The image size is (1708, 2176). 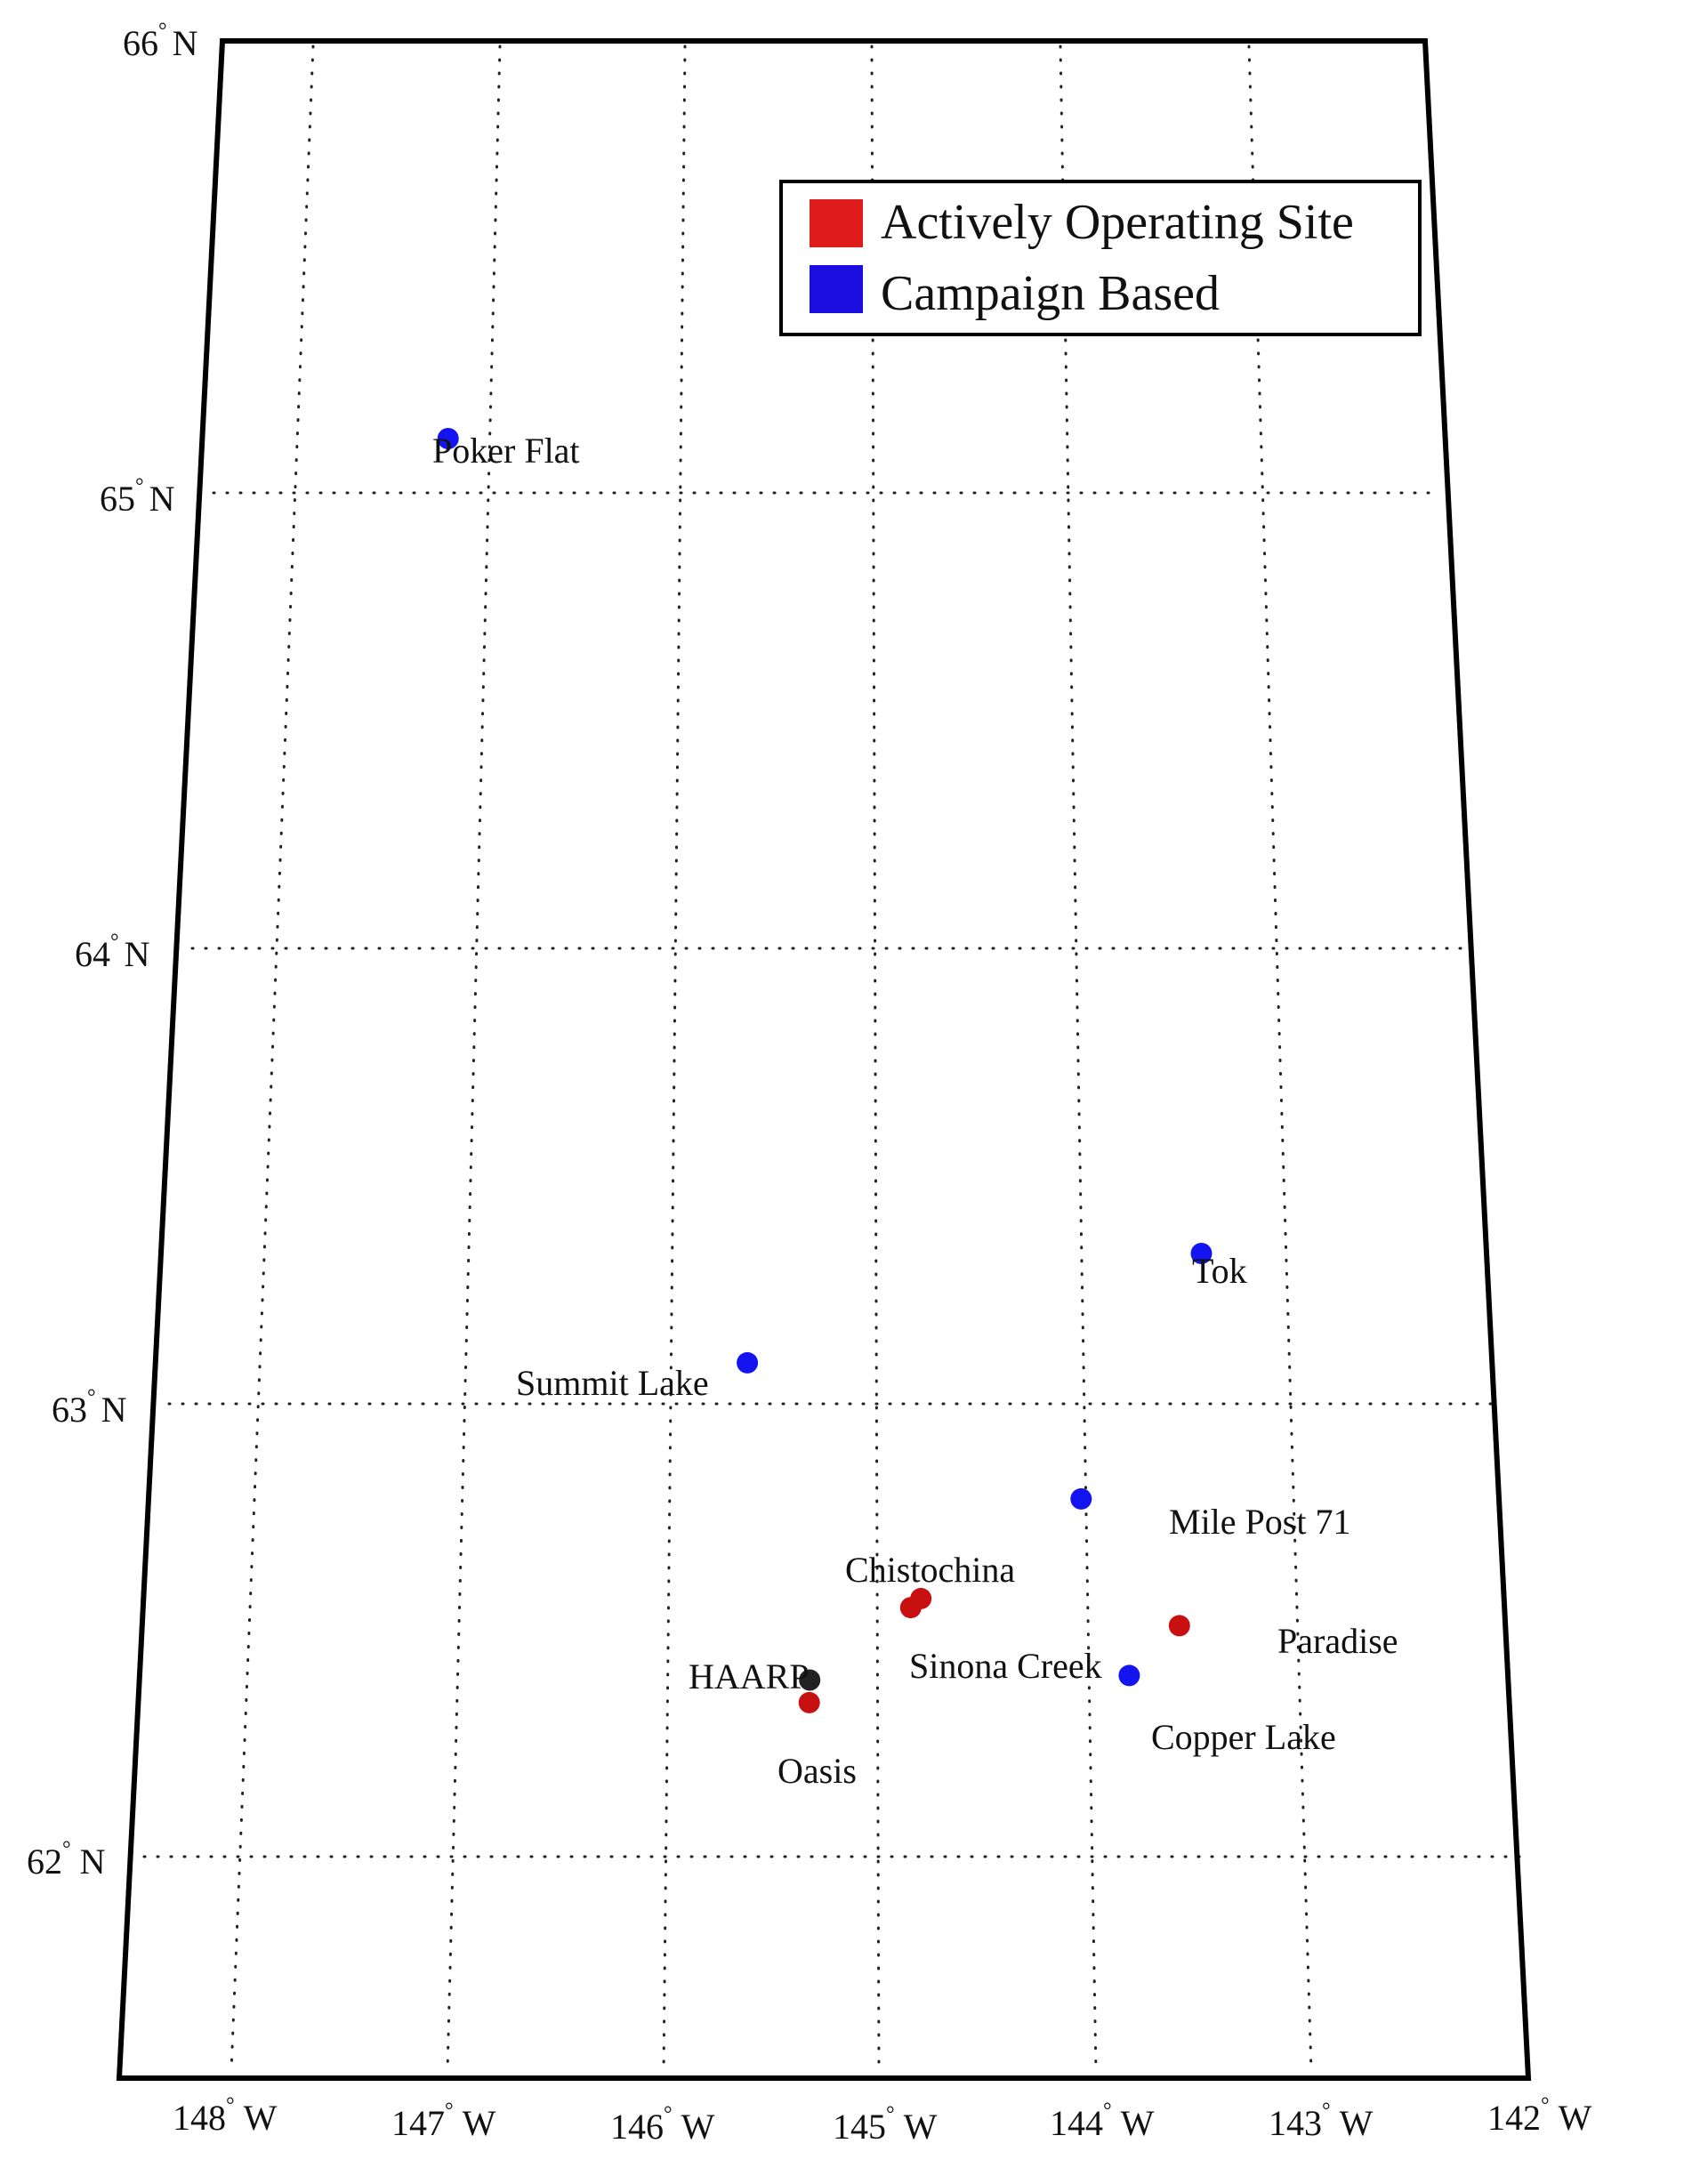 What do you see at coordinates (137, 497) in the screenshot?
I see `lat-label-65: 65° N` at bounding box center [137, 497].